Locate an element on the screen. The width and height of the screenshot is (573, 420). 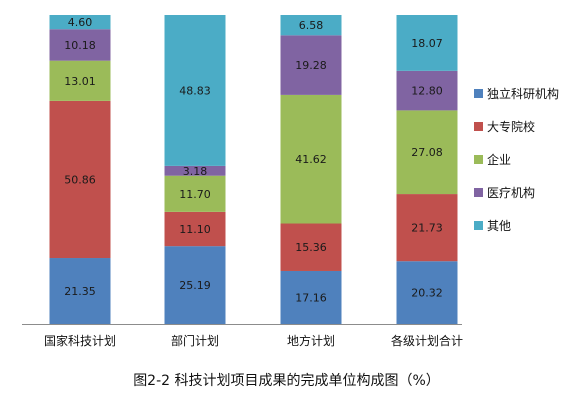
data-label: 25.19 is located at coordinates (195, 285).